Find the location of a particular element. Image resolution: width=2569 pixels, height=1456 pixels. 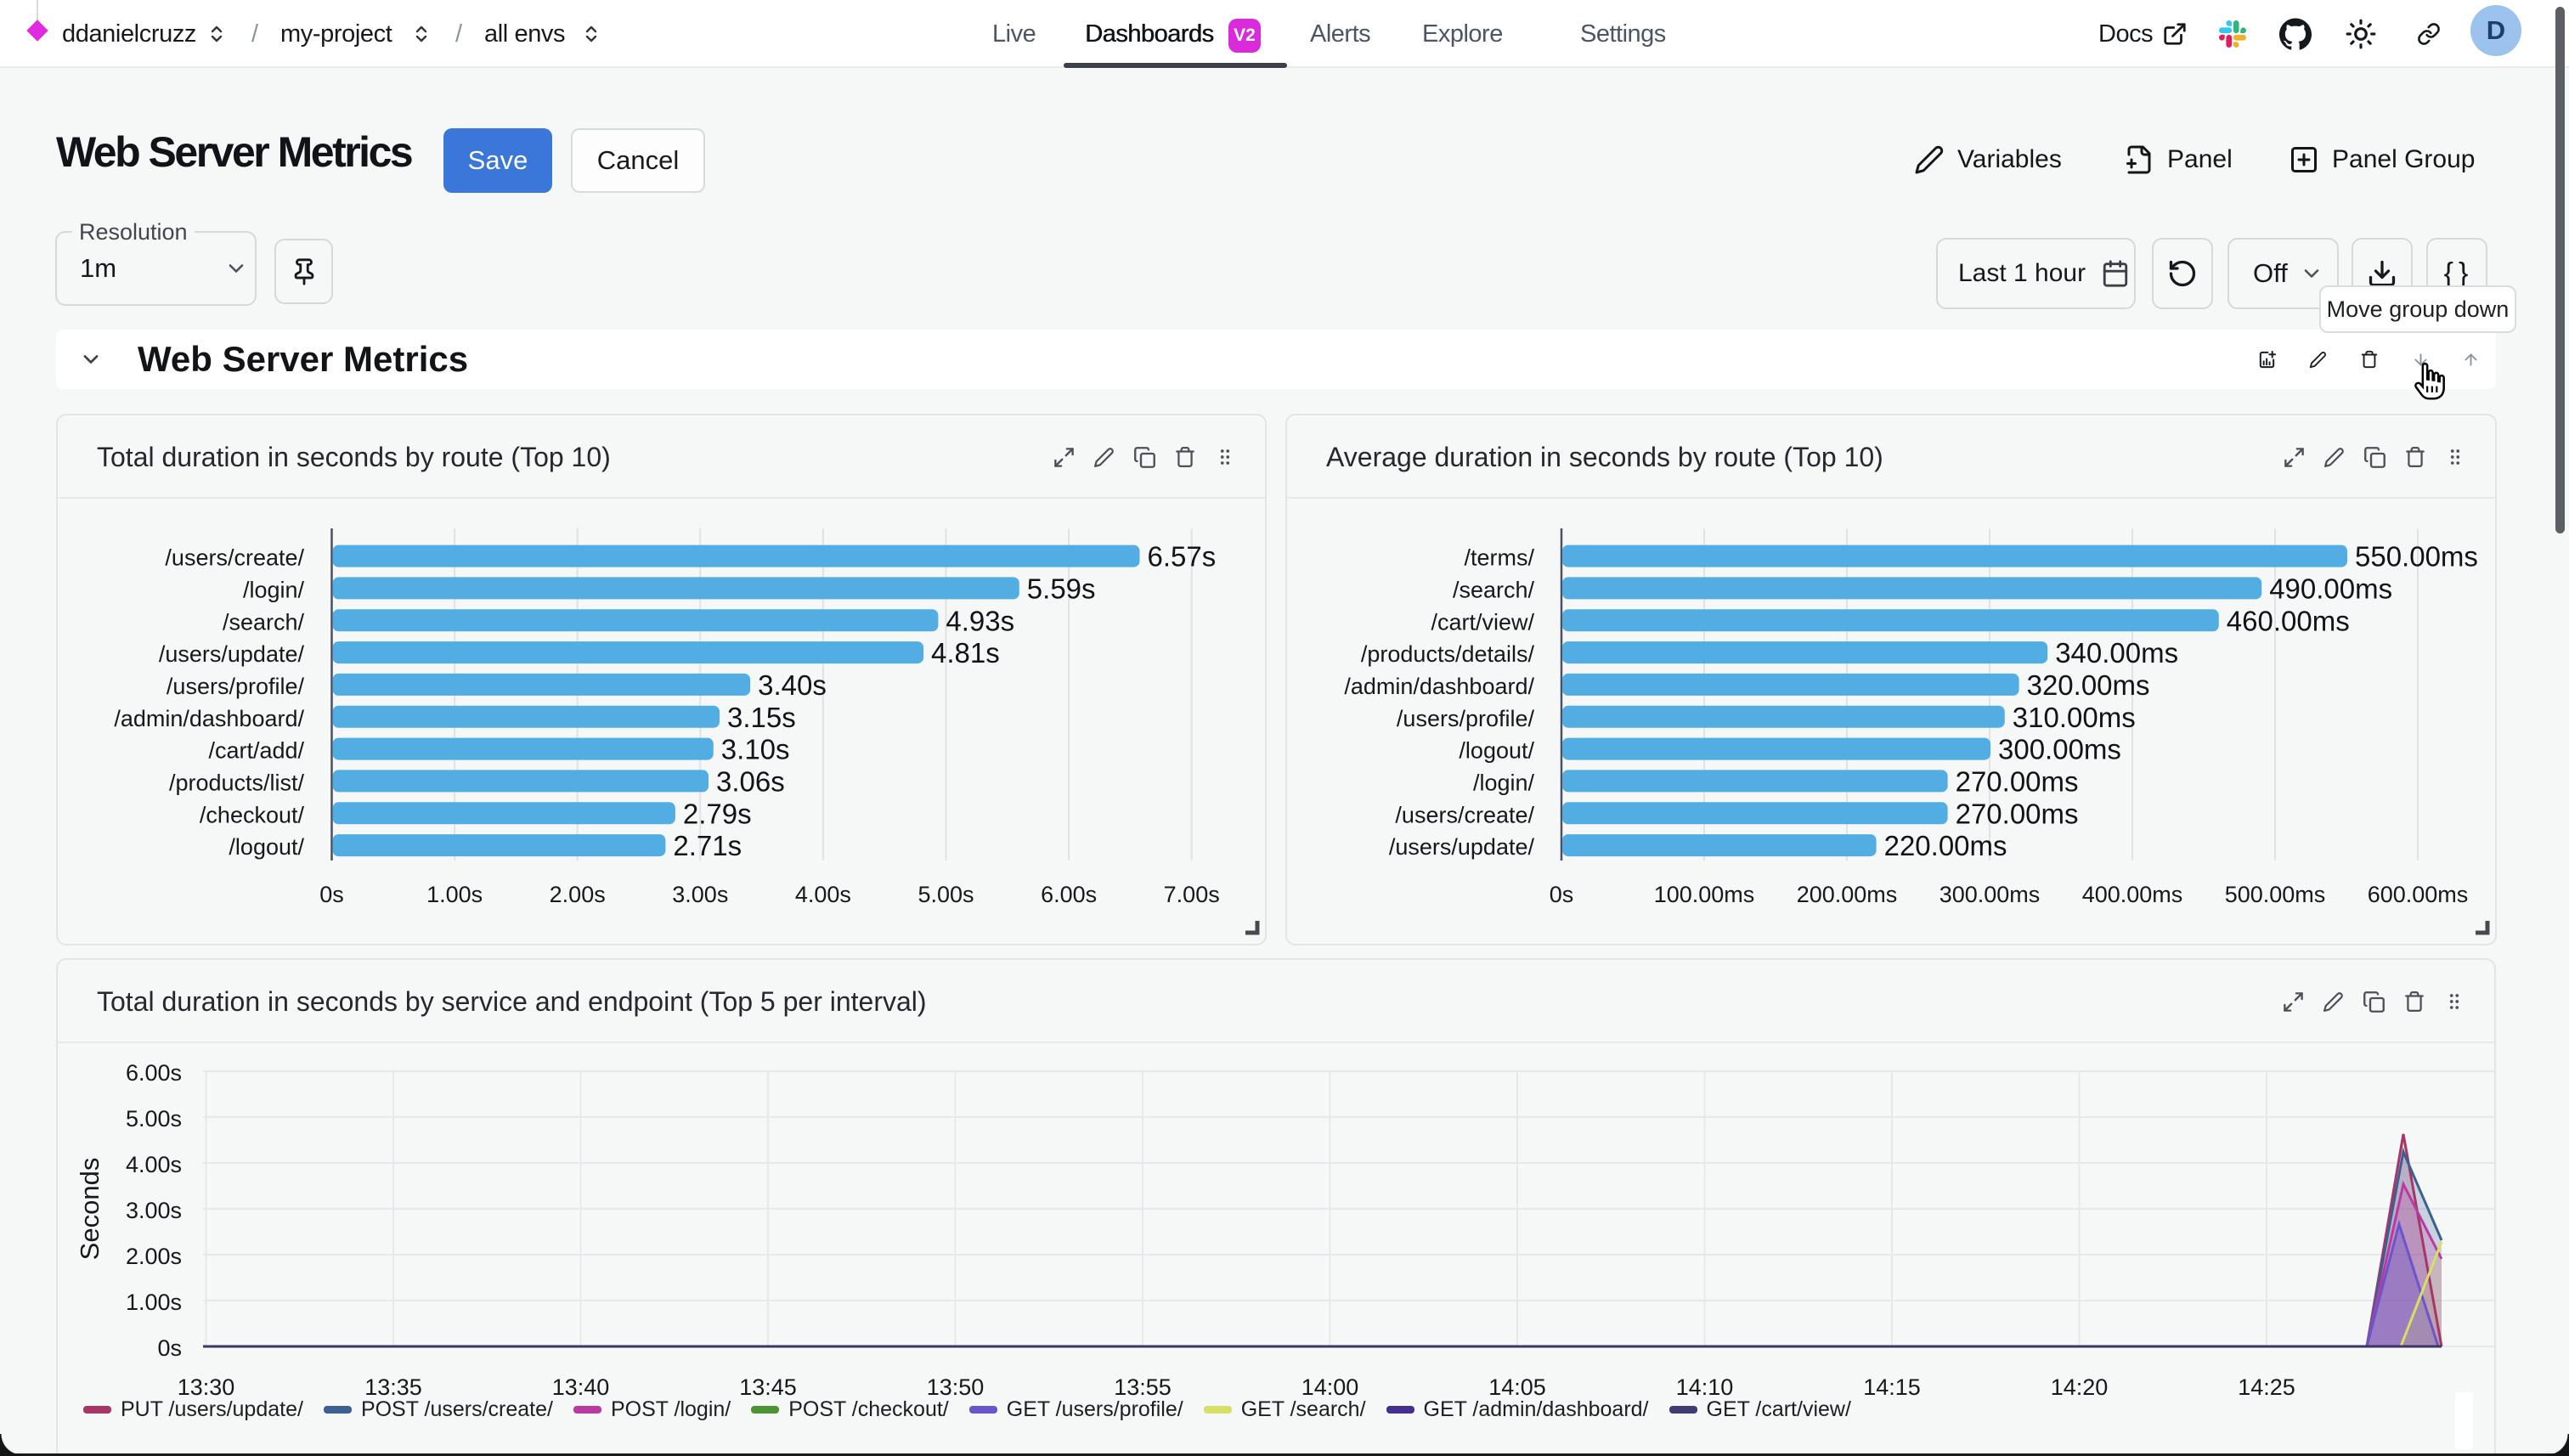

svg-text: 14:25 is located at coordinates (2267, 1387).